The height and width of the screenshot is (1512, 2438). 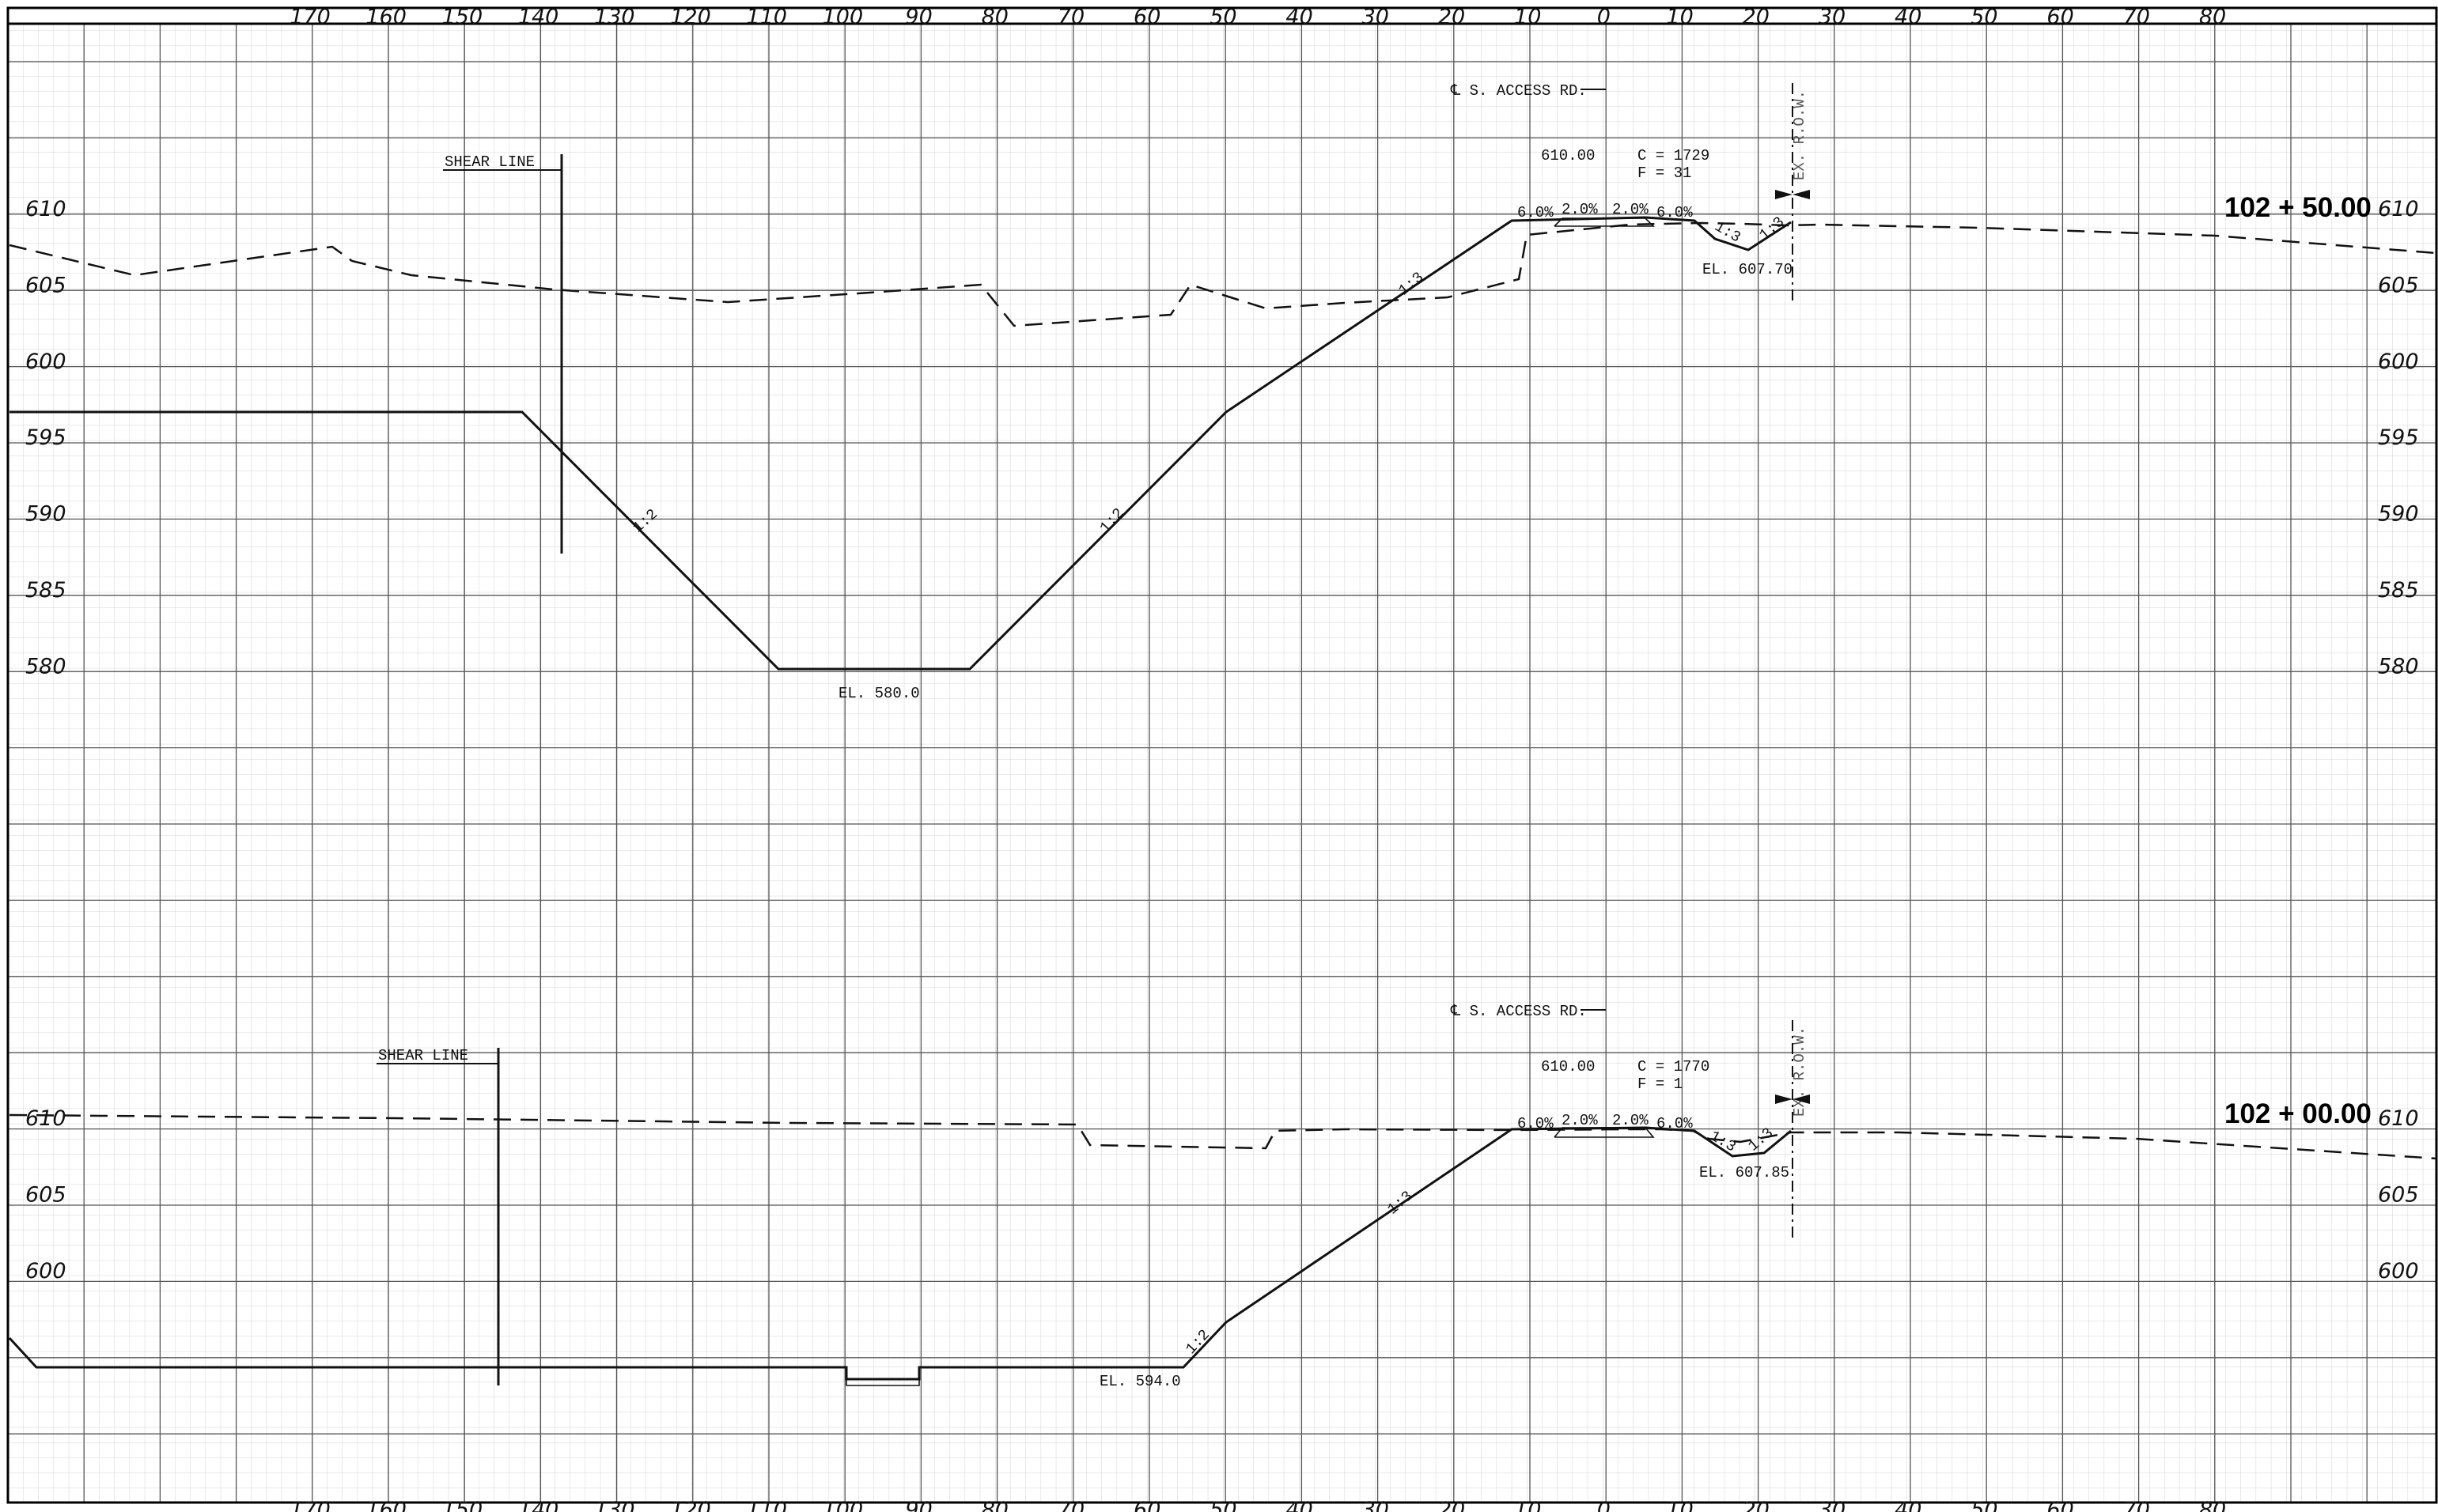 I want to click on channel-pilot, so click(x=883, y=1376).